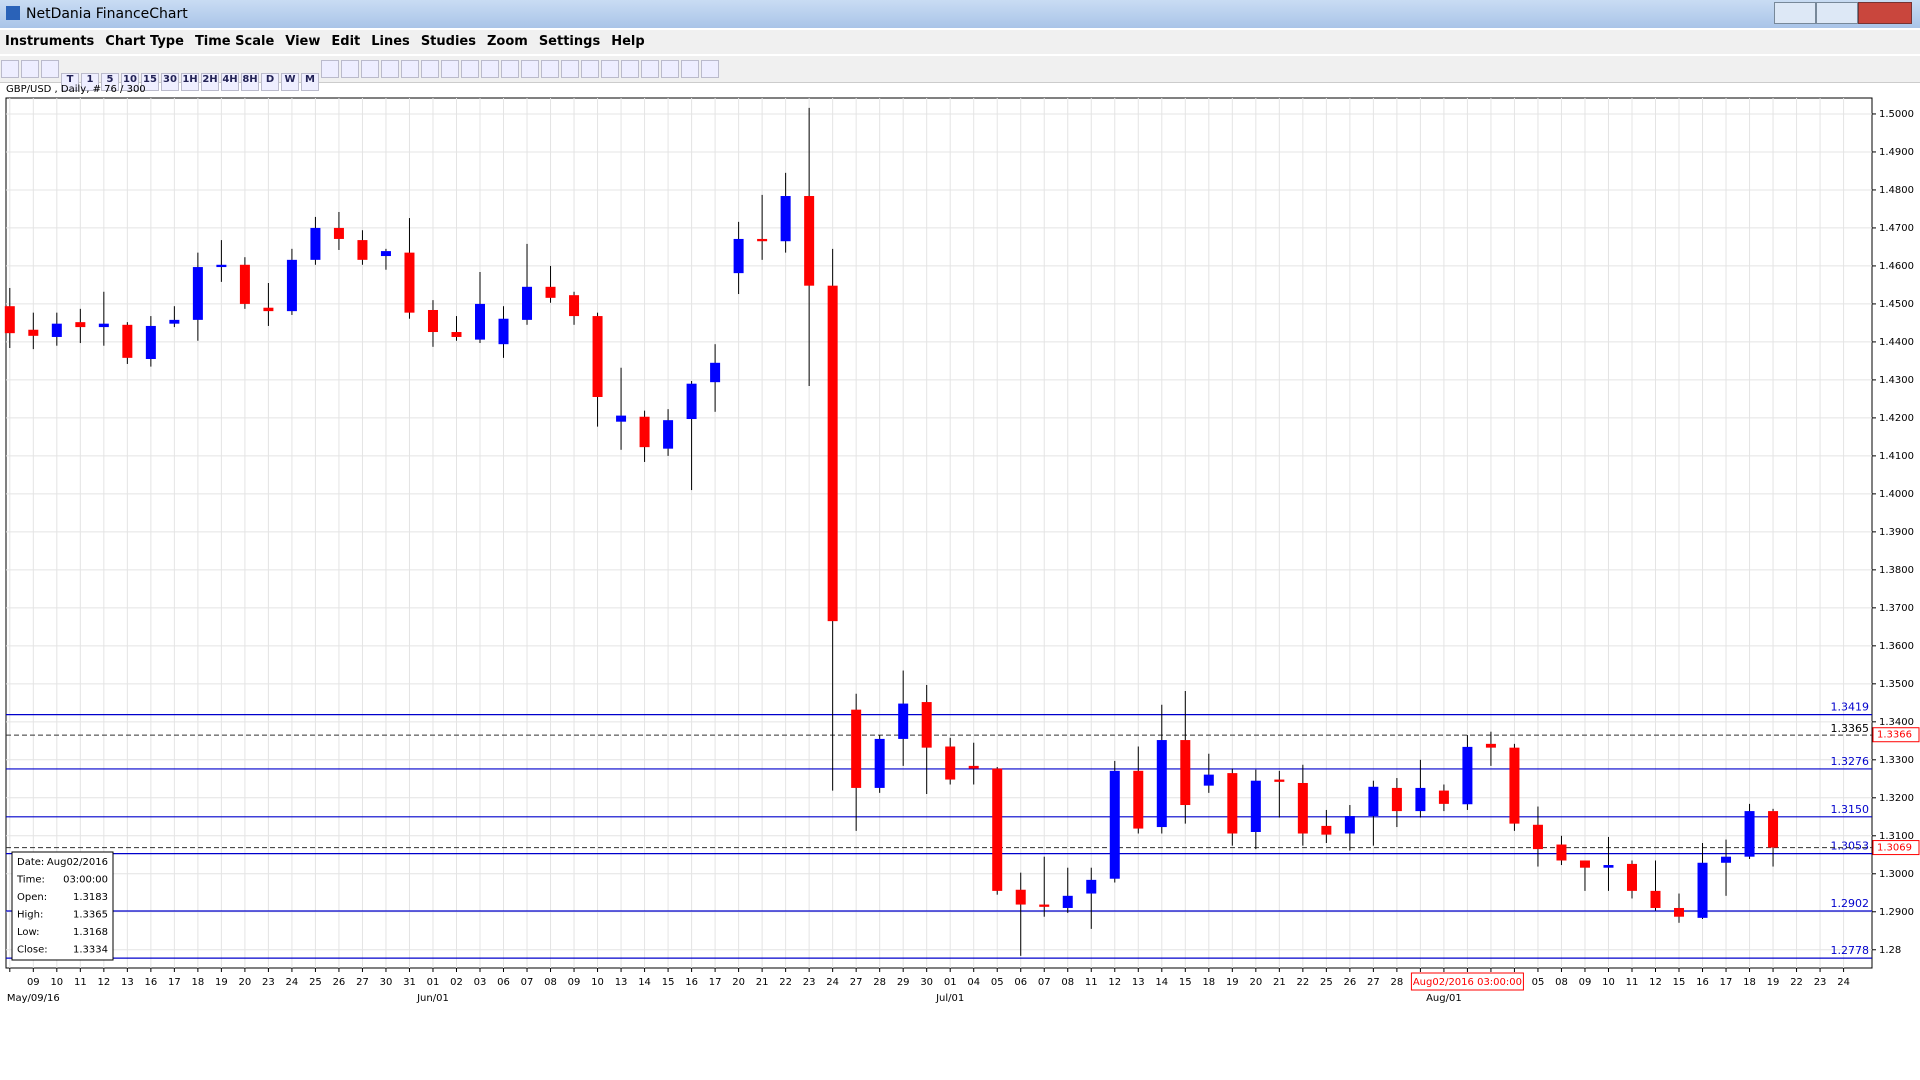 The image size is (1920, 1080). I want to click on x-tick-label: 14, so click(1161, 982).